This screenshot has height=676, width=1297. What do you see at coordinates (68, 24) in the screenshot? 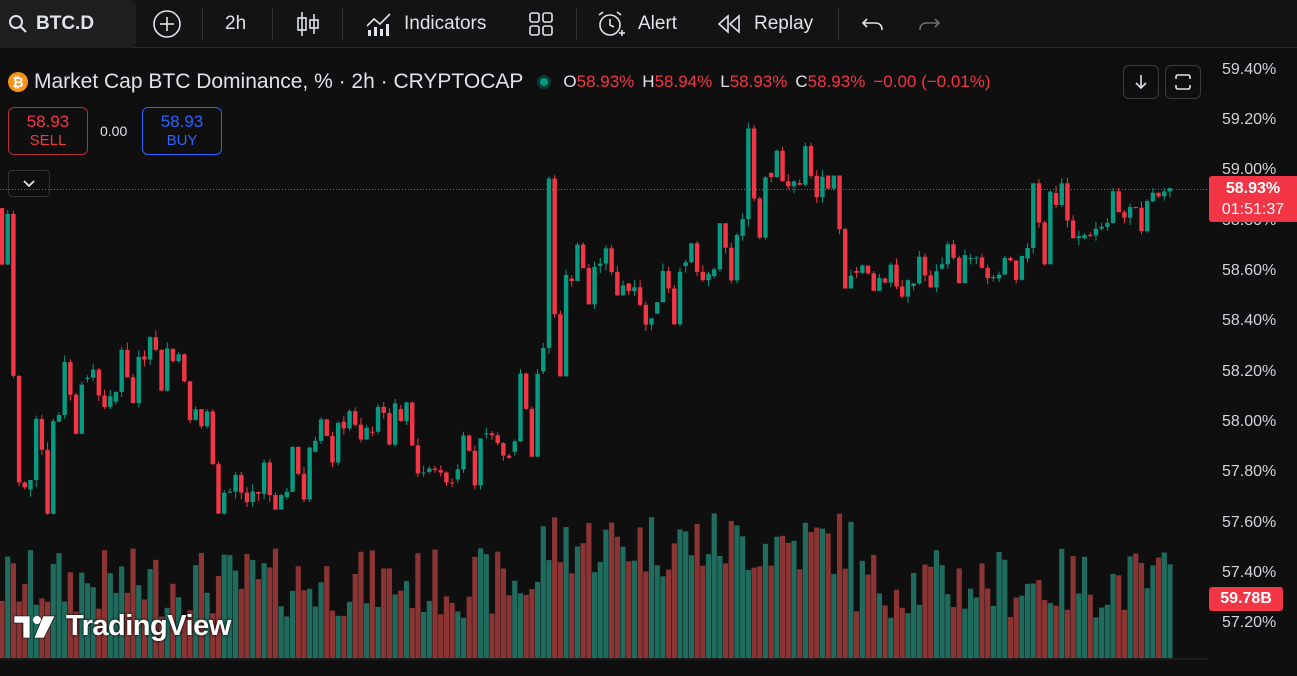
I see `symbol-search-button: BTC.D` at bounding box center [68, 24].